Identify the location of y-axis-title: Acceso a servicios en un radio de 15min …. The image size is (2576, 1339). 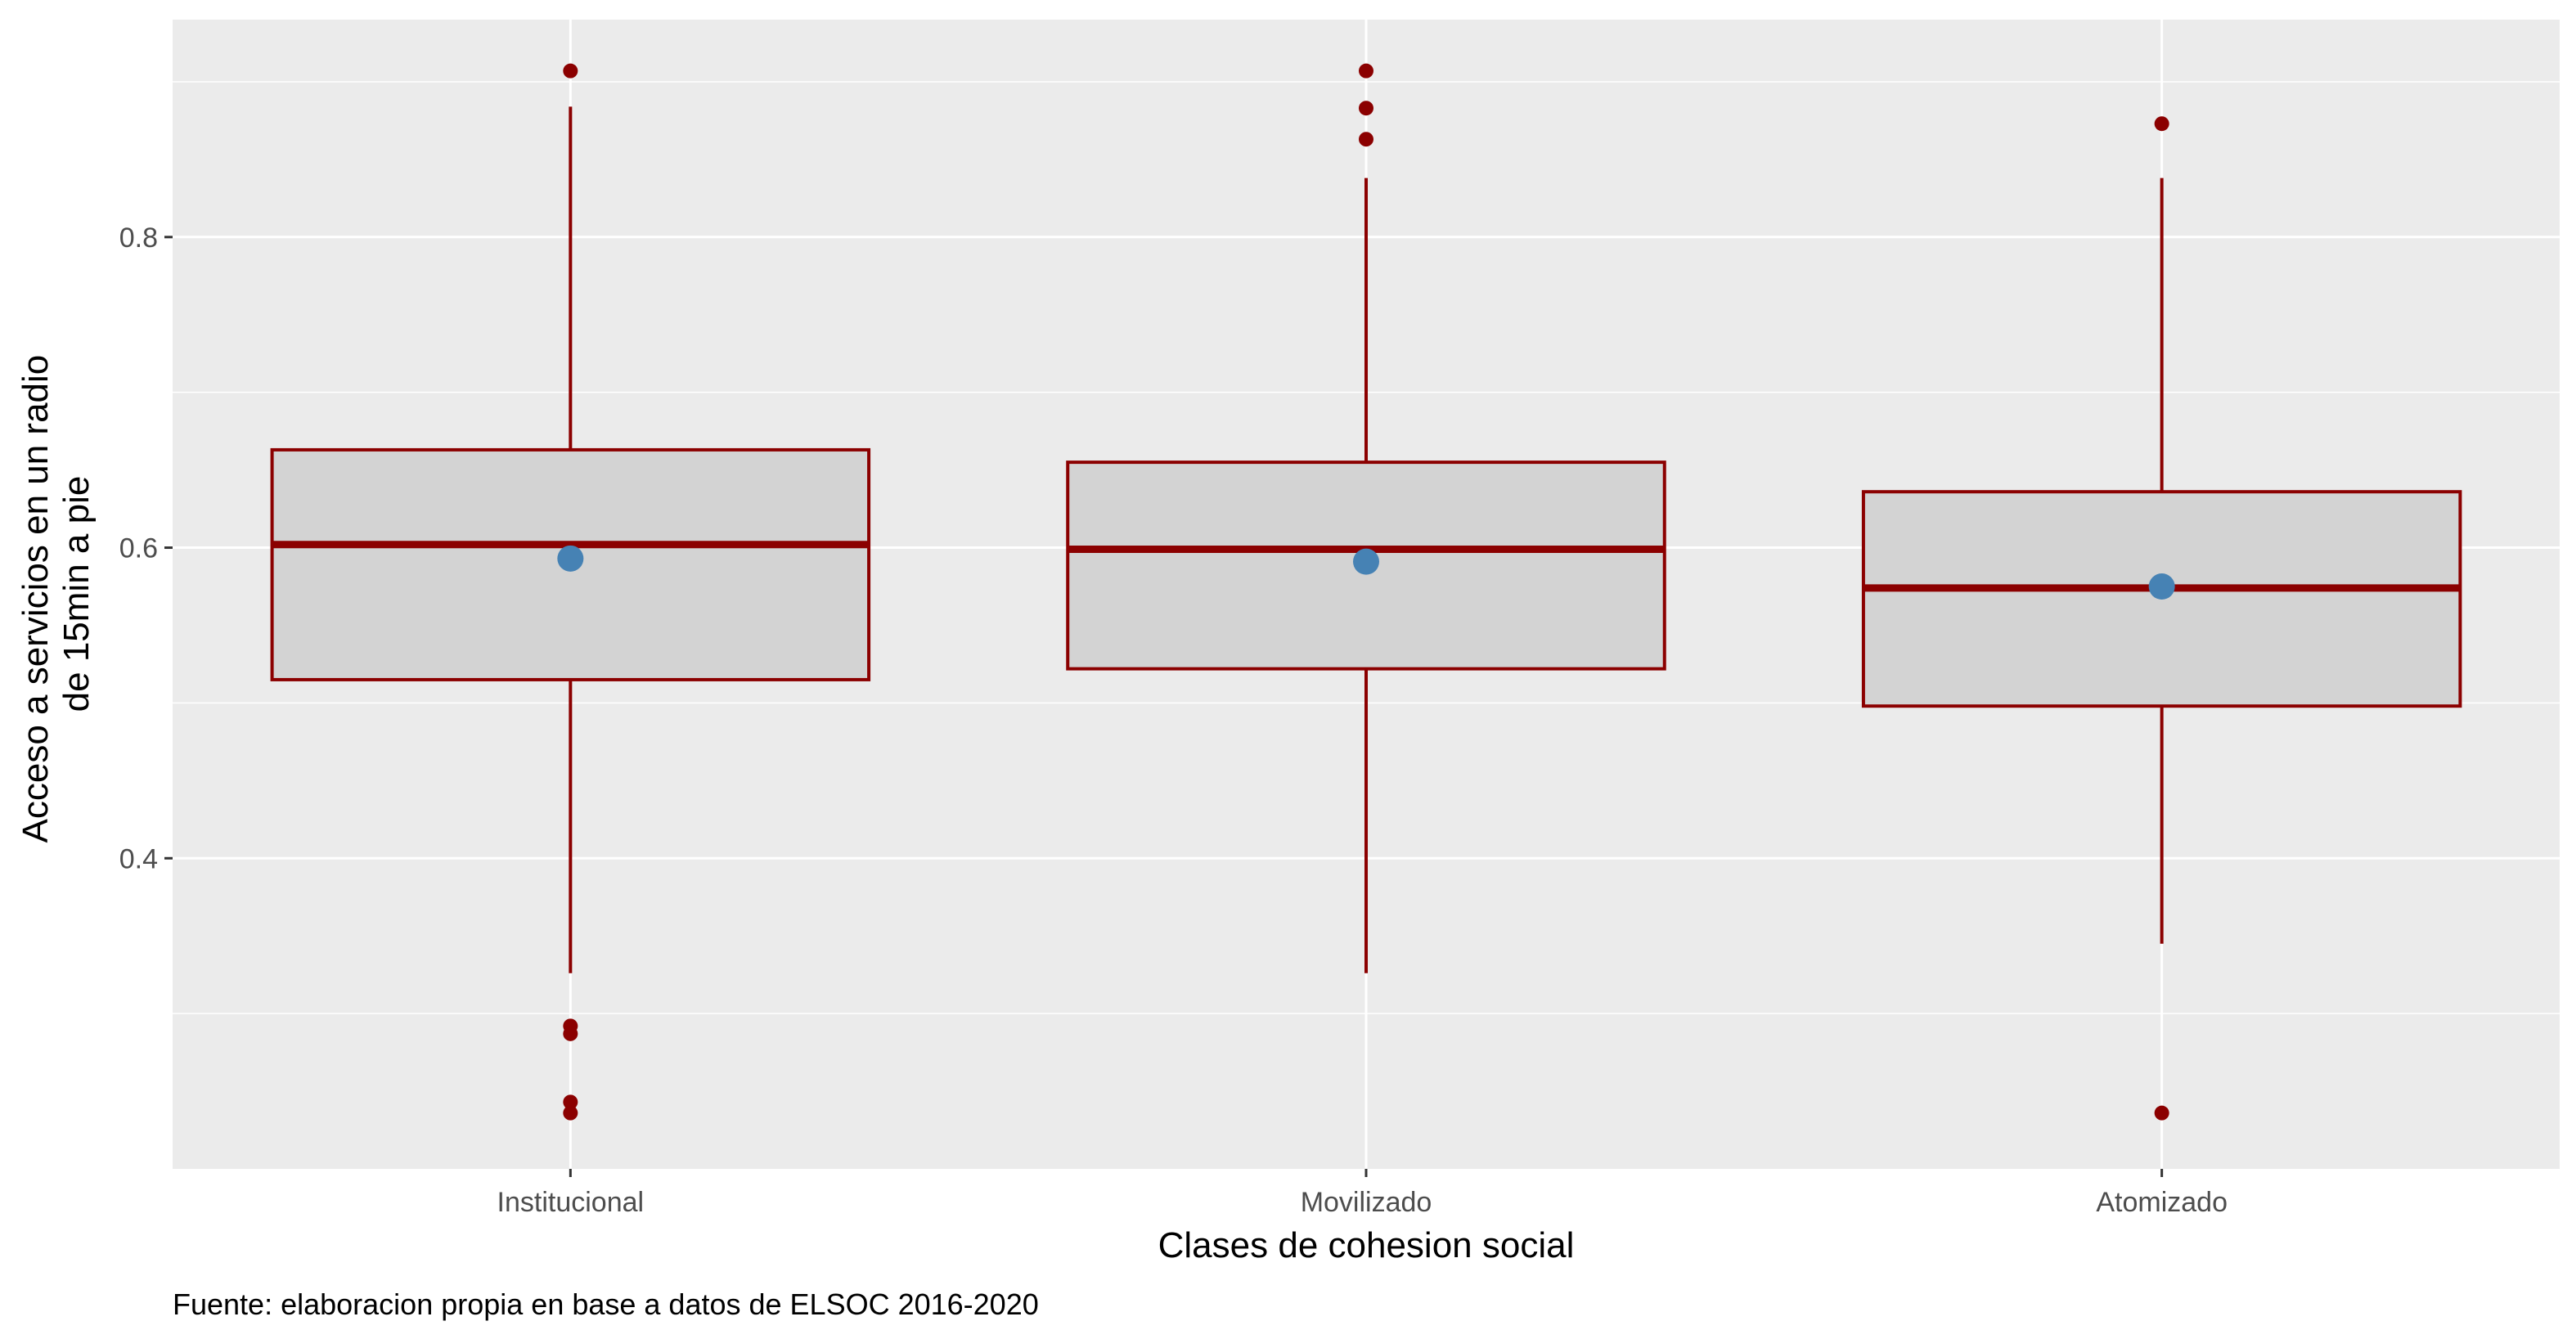
(56, 594).